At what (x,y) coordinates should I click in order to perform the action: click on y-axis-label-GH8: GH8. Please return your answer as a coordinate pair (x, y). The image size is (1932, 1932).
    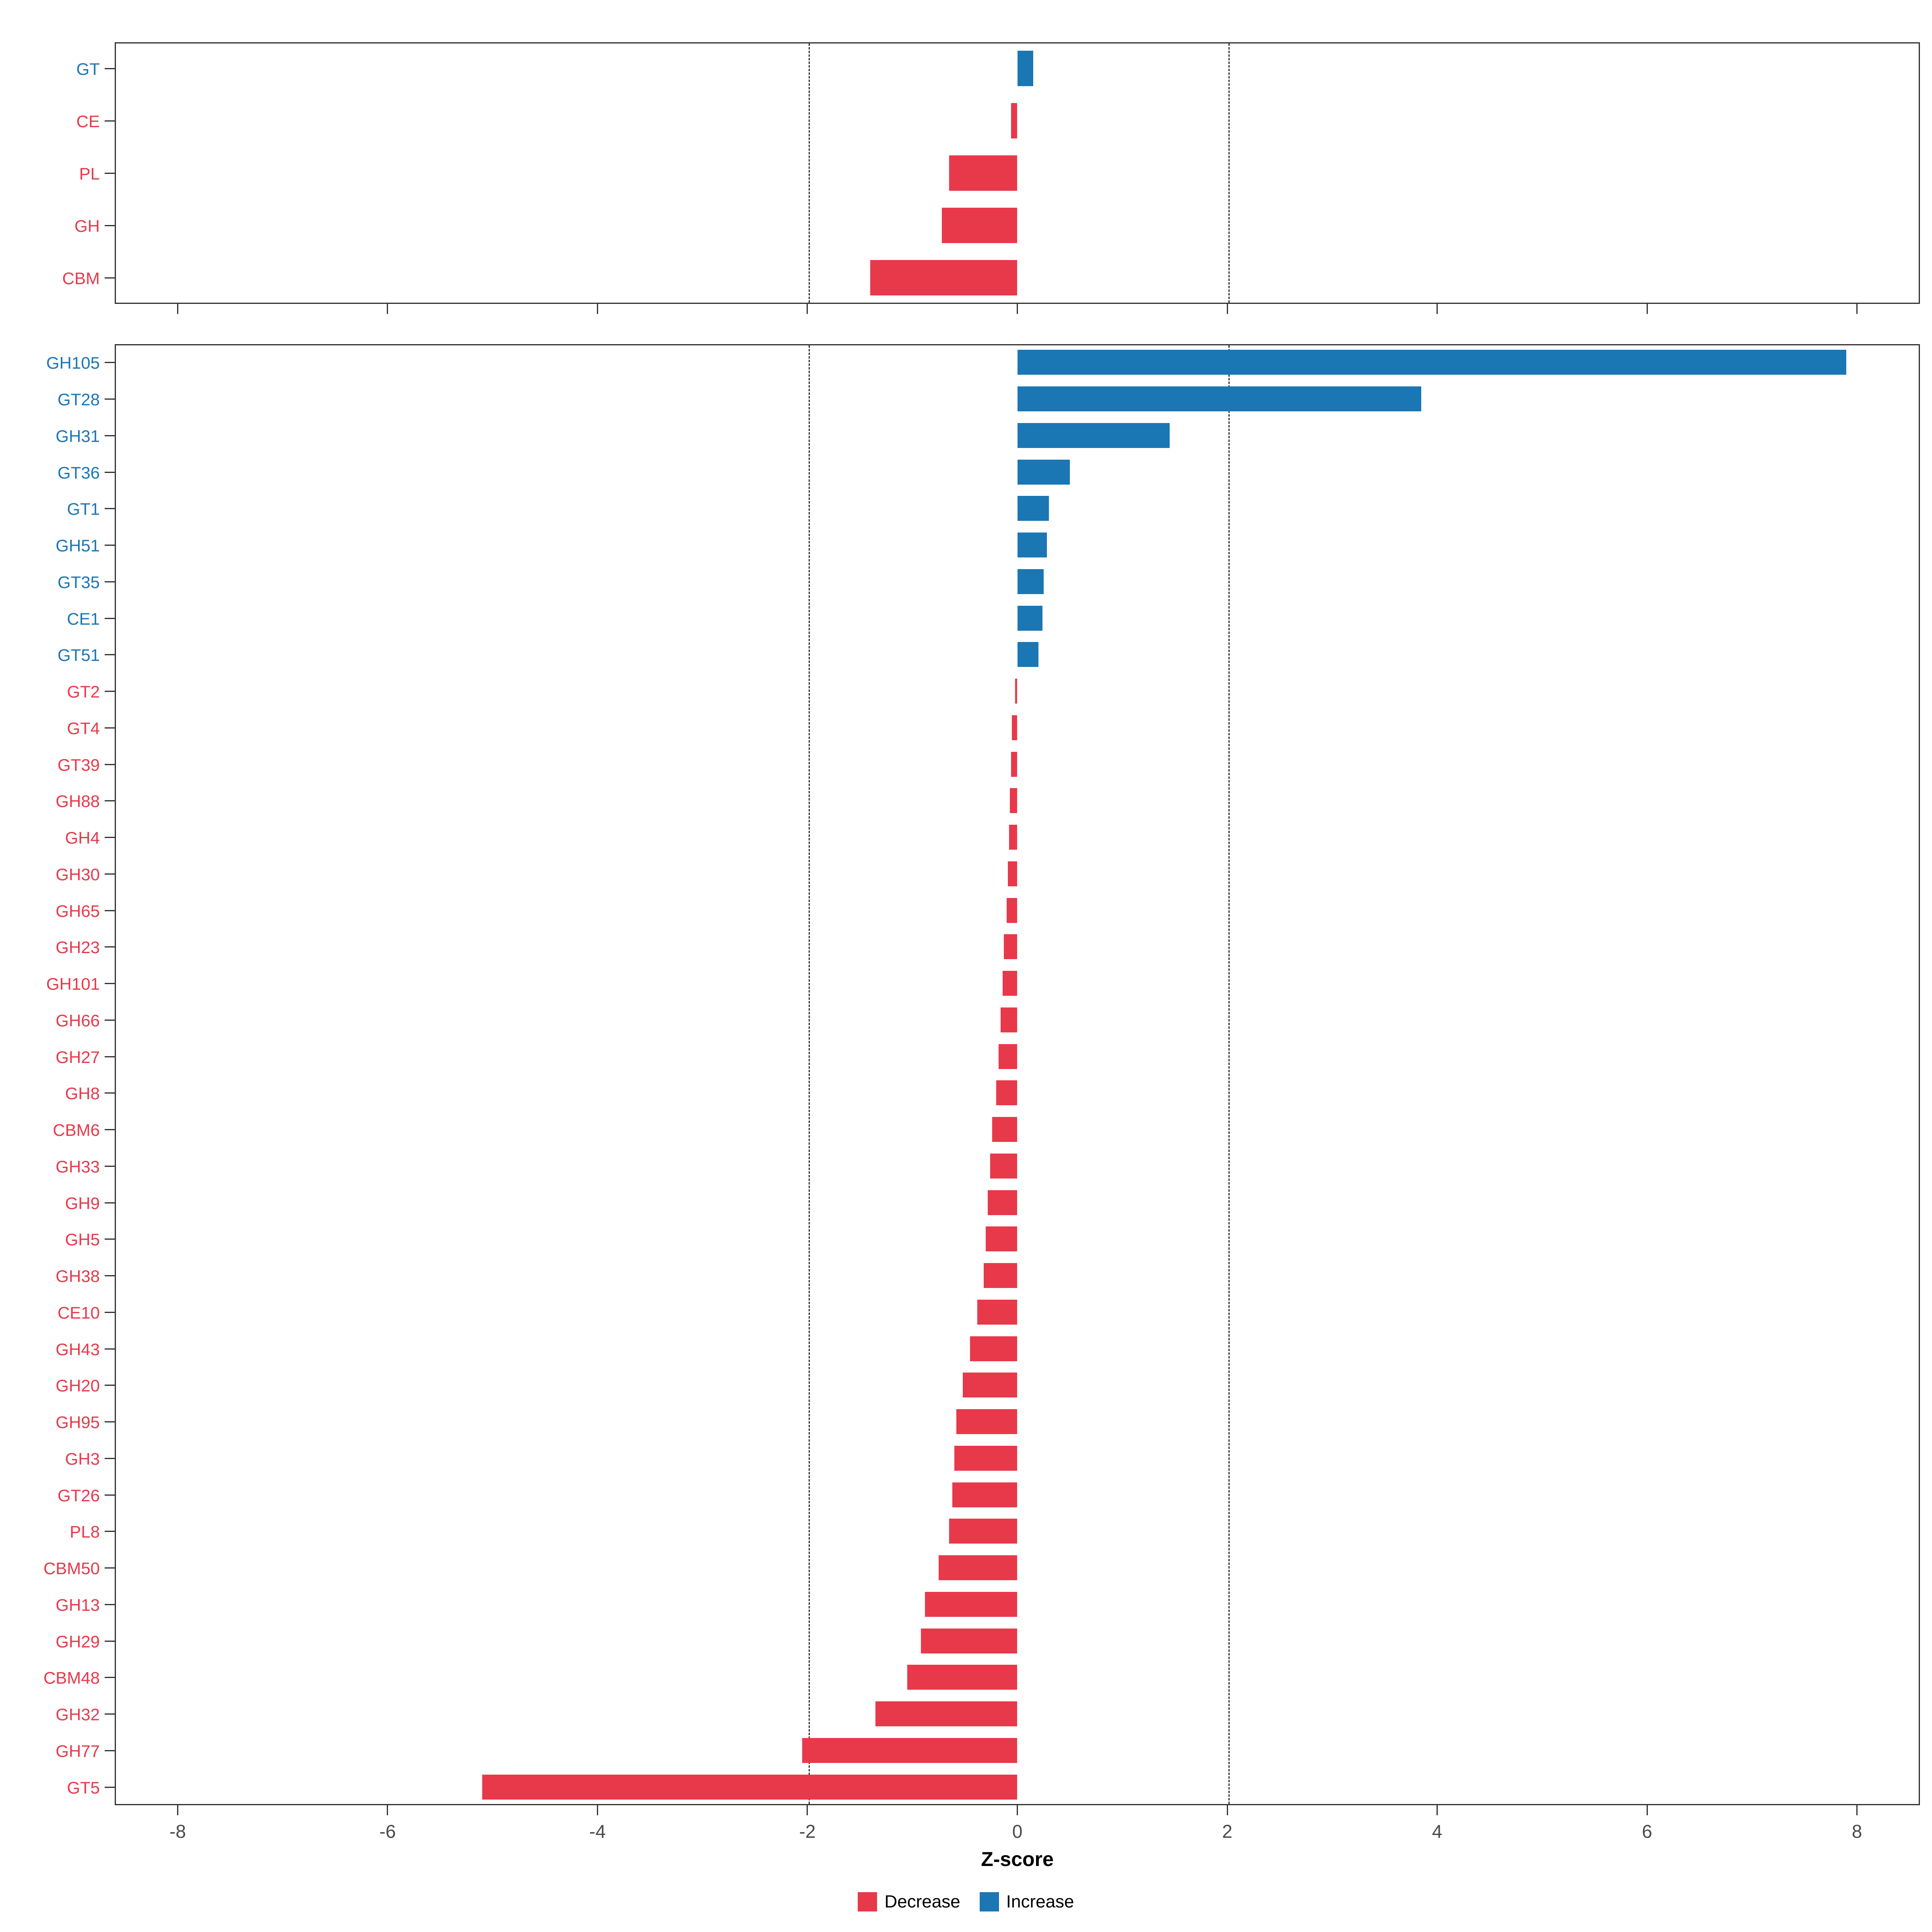
    Looking at the image, I should click on (82, 1093).